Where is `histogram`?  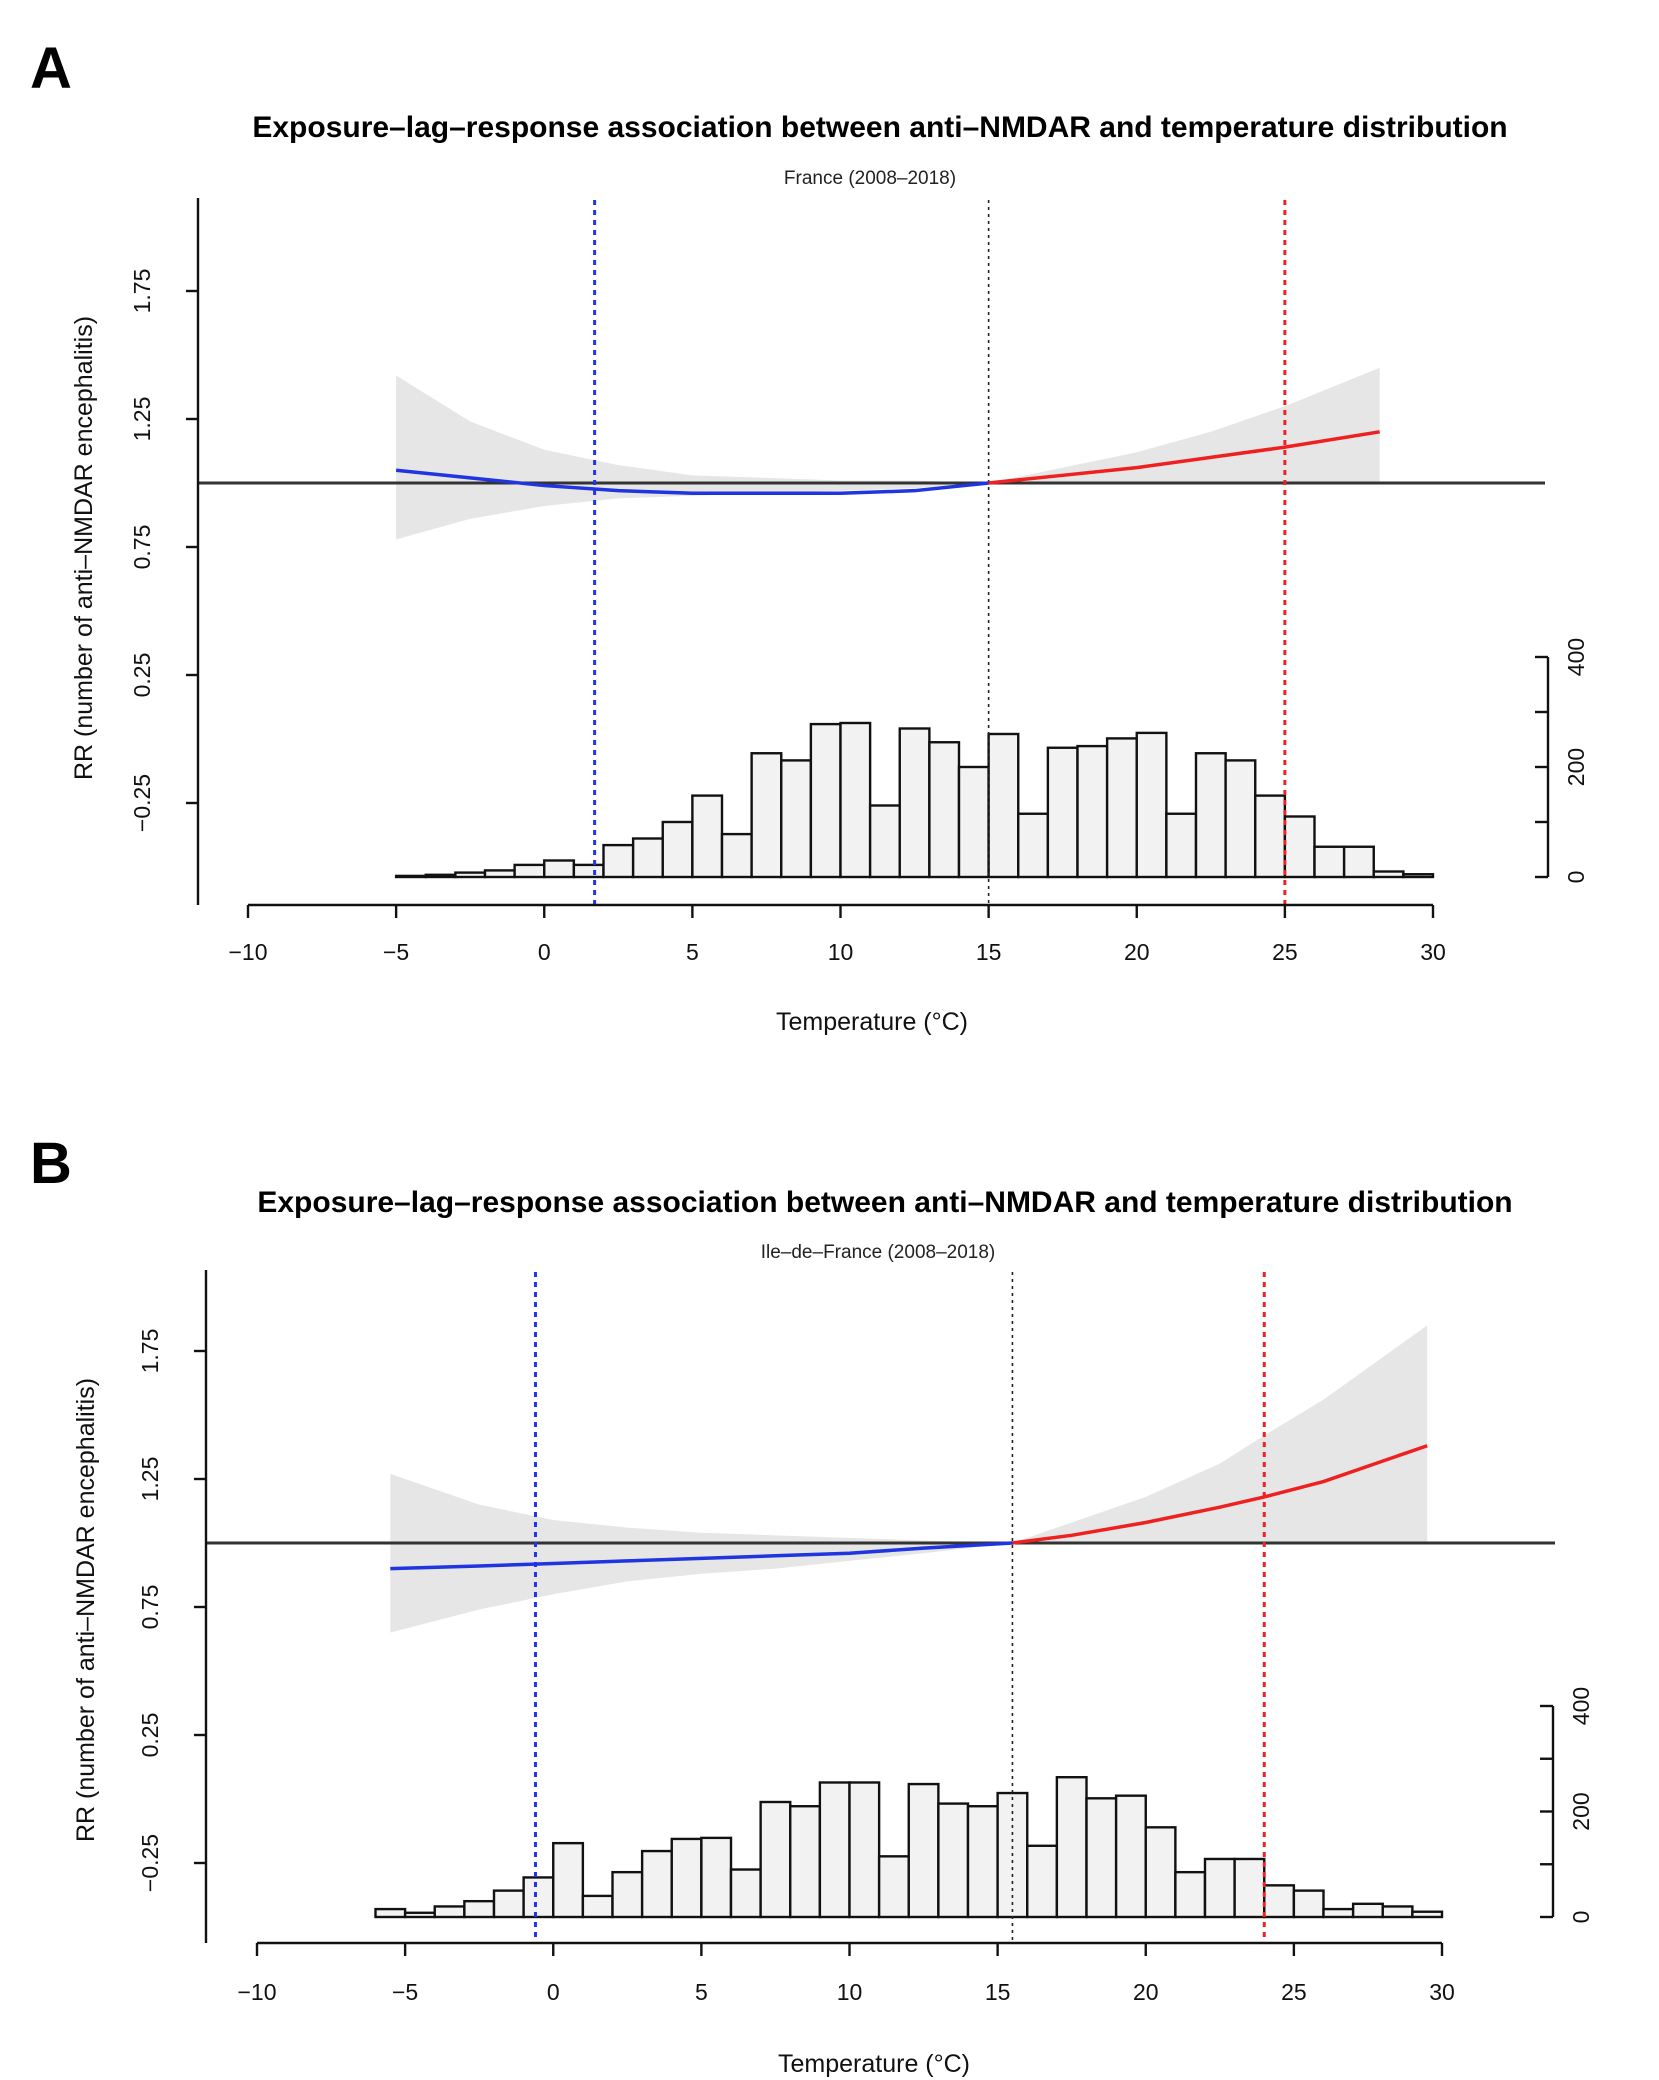
histogram is located at coordinates (914, 800).